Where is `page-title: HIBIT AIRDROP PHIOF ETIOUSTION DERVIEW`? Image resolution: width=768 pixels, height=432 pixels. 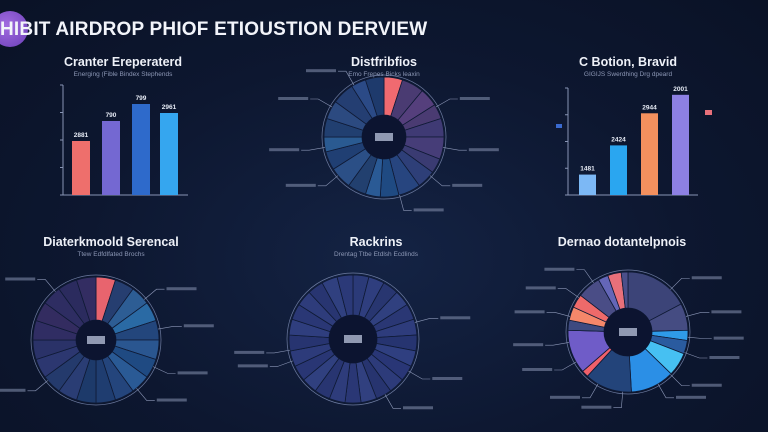
page-title: HIBIT AIRDROP PHIOF ETIOUSTION DERVIEW is located at coordinates (214, 29).